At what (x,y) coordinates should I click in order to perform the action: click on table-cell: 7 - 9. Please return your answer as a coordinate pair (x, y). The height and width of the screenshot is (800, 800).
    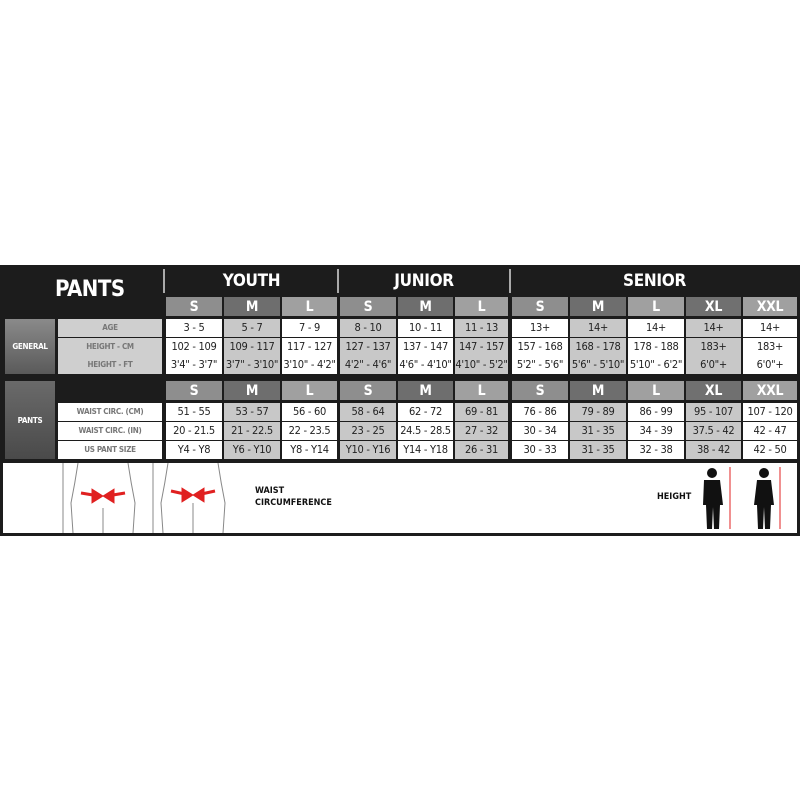
    Looking at the image, I should click on (309, 328).